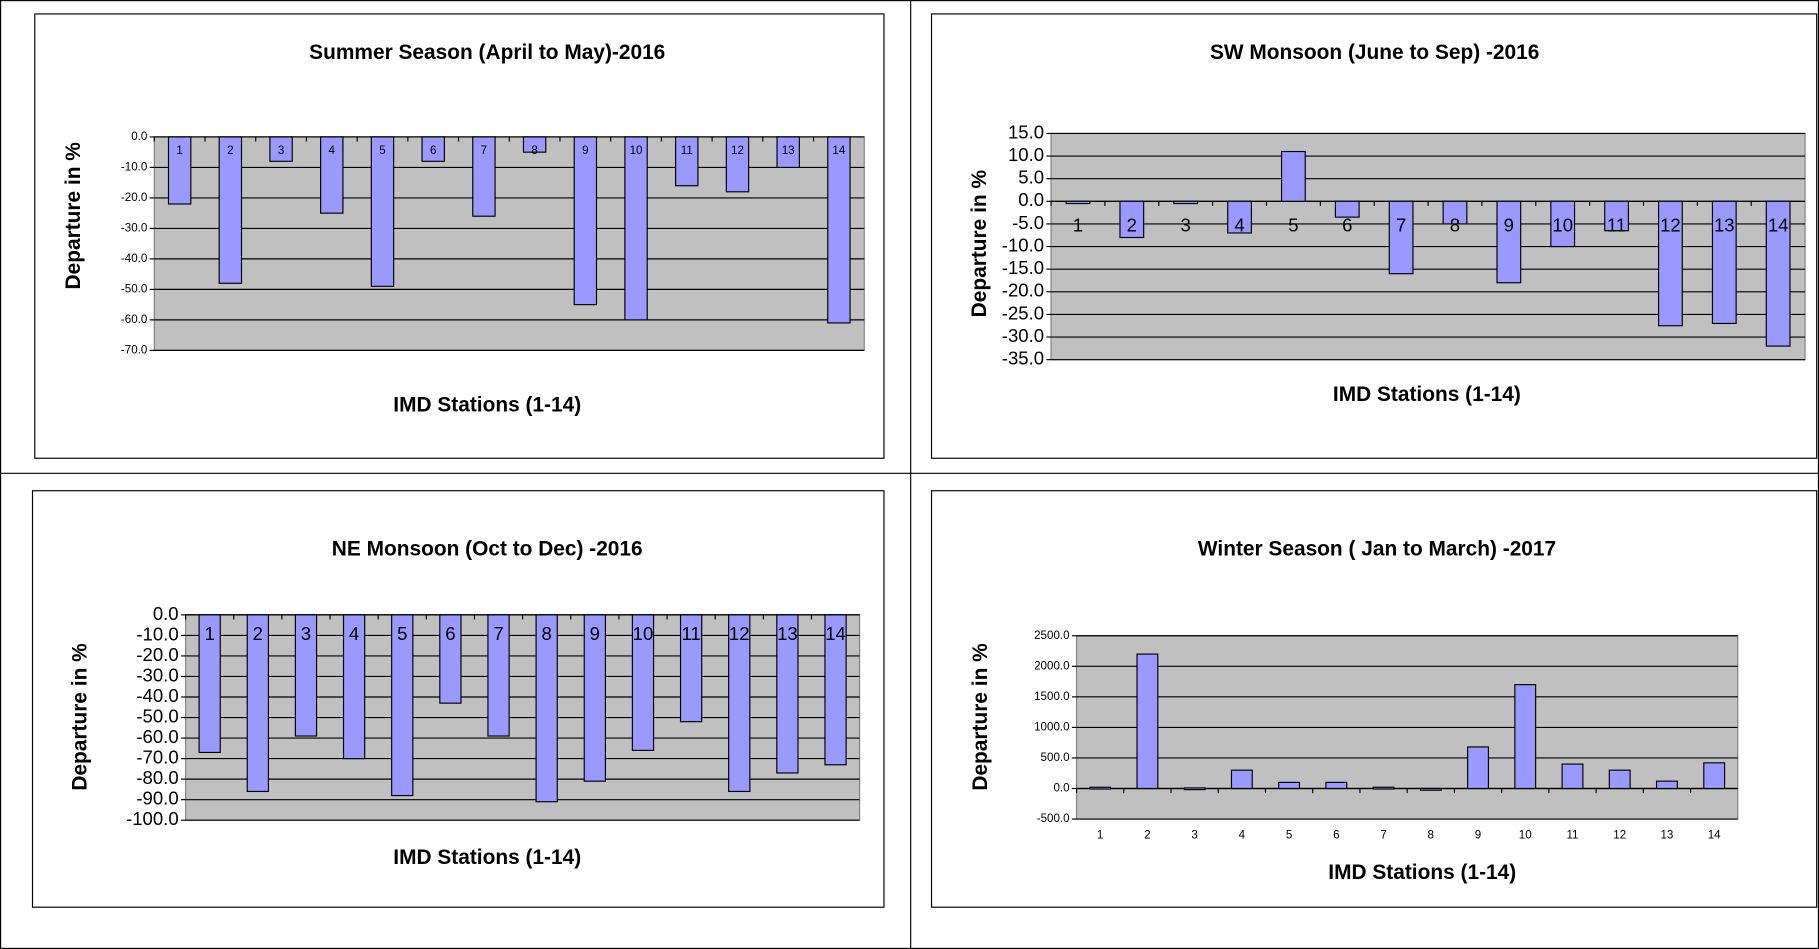  Describe the element at coordinates (157, 736) in the screenshot. I see `y-tick-label: -60.0` at that location.